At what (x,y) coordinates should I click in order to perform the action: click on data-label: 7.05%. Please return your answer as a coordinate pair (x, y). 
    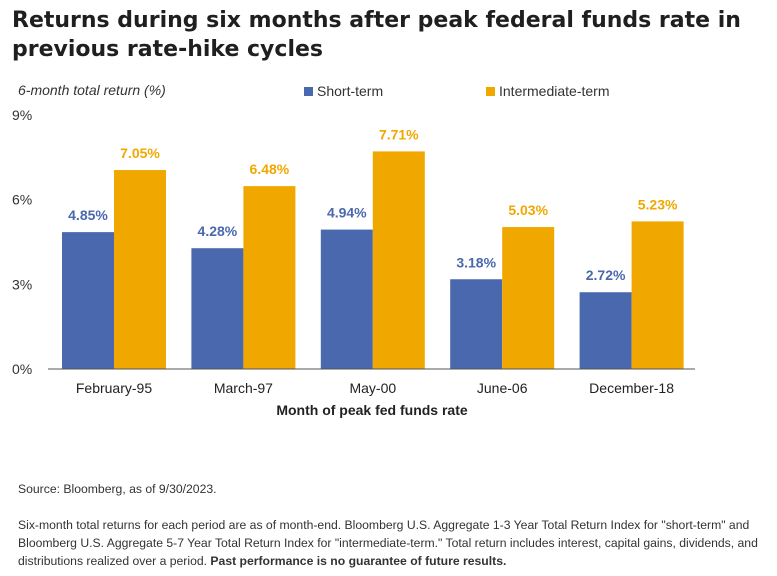
    Looking at the image, I should click on (140, 153).